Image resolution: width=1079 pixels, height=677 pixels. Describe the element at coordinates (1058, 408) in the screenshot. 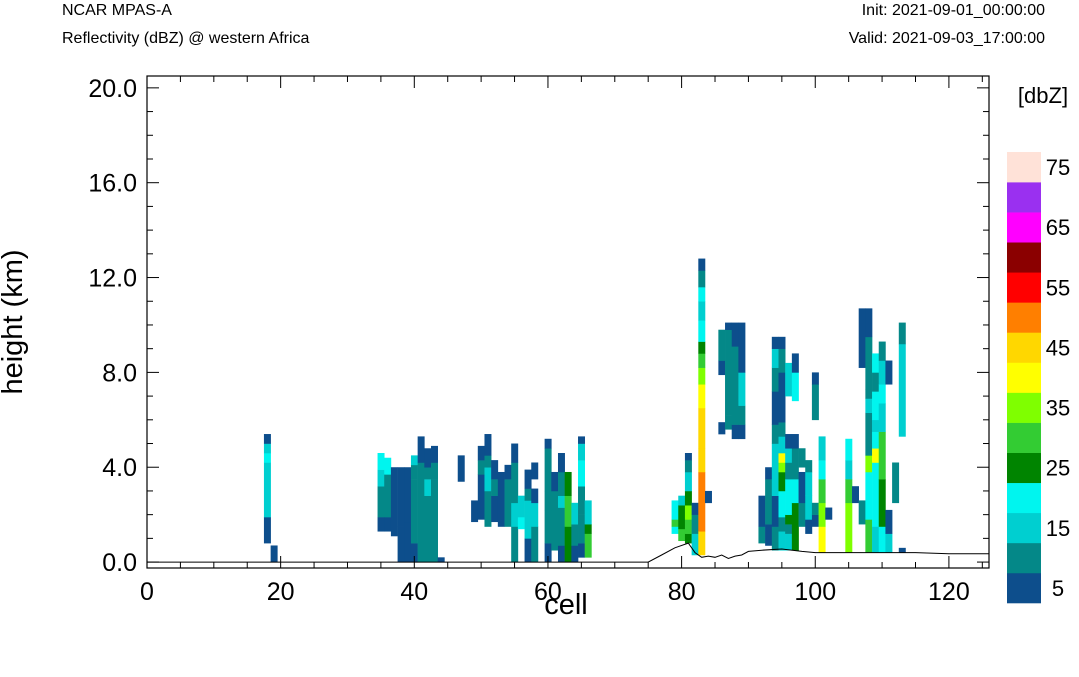

I see `colorbar-label: 35` at that location.